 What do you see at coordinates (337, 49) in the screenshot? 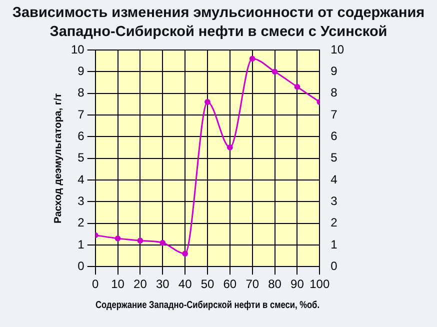
I see `y2-tick-label: 10` at bounding box center [337, 49].